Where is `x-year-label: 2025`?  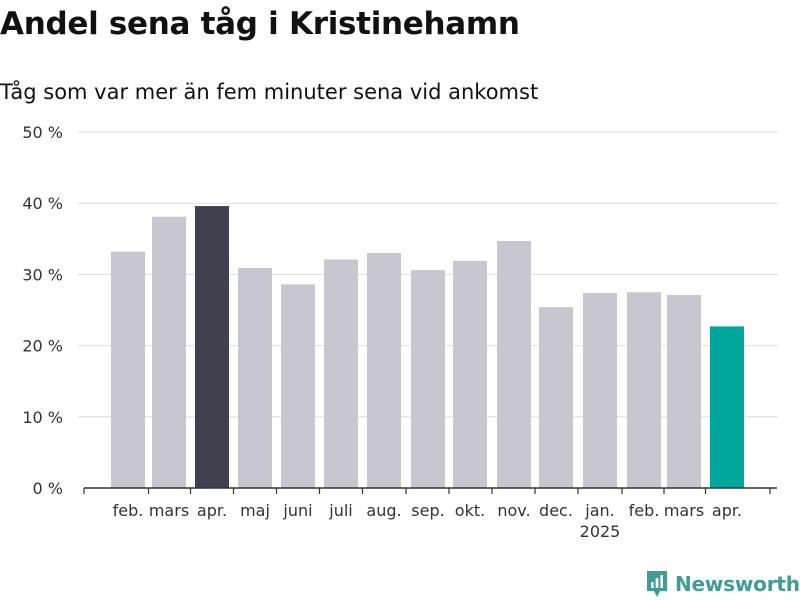
x-year-label: 2025 is located at coordinates (600, 531).